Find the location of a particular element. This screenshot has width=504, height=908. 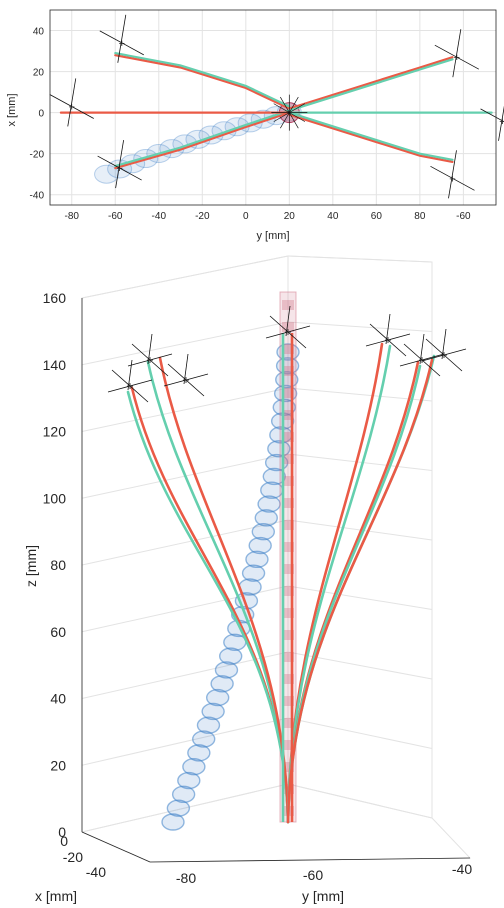

top-x-axis-label: y [mm] is located at coordinates (273, 236).